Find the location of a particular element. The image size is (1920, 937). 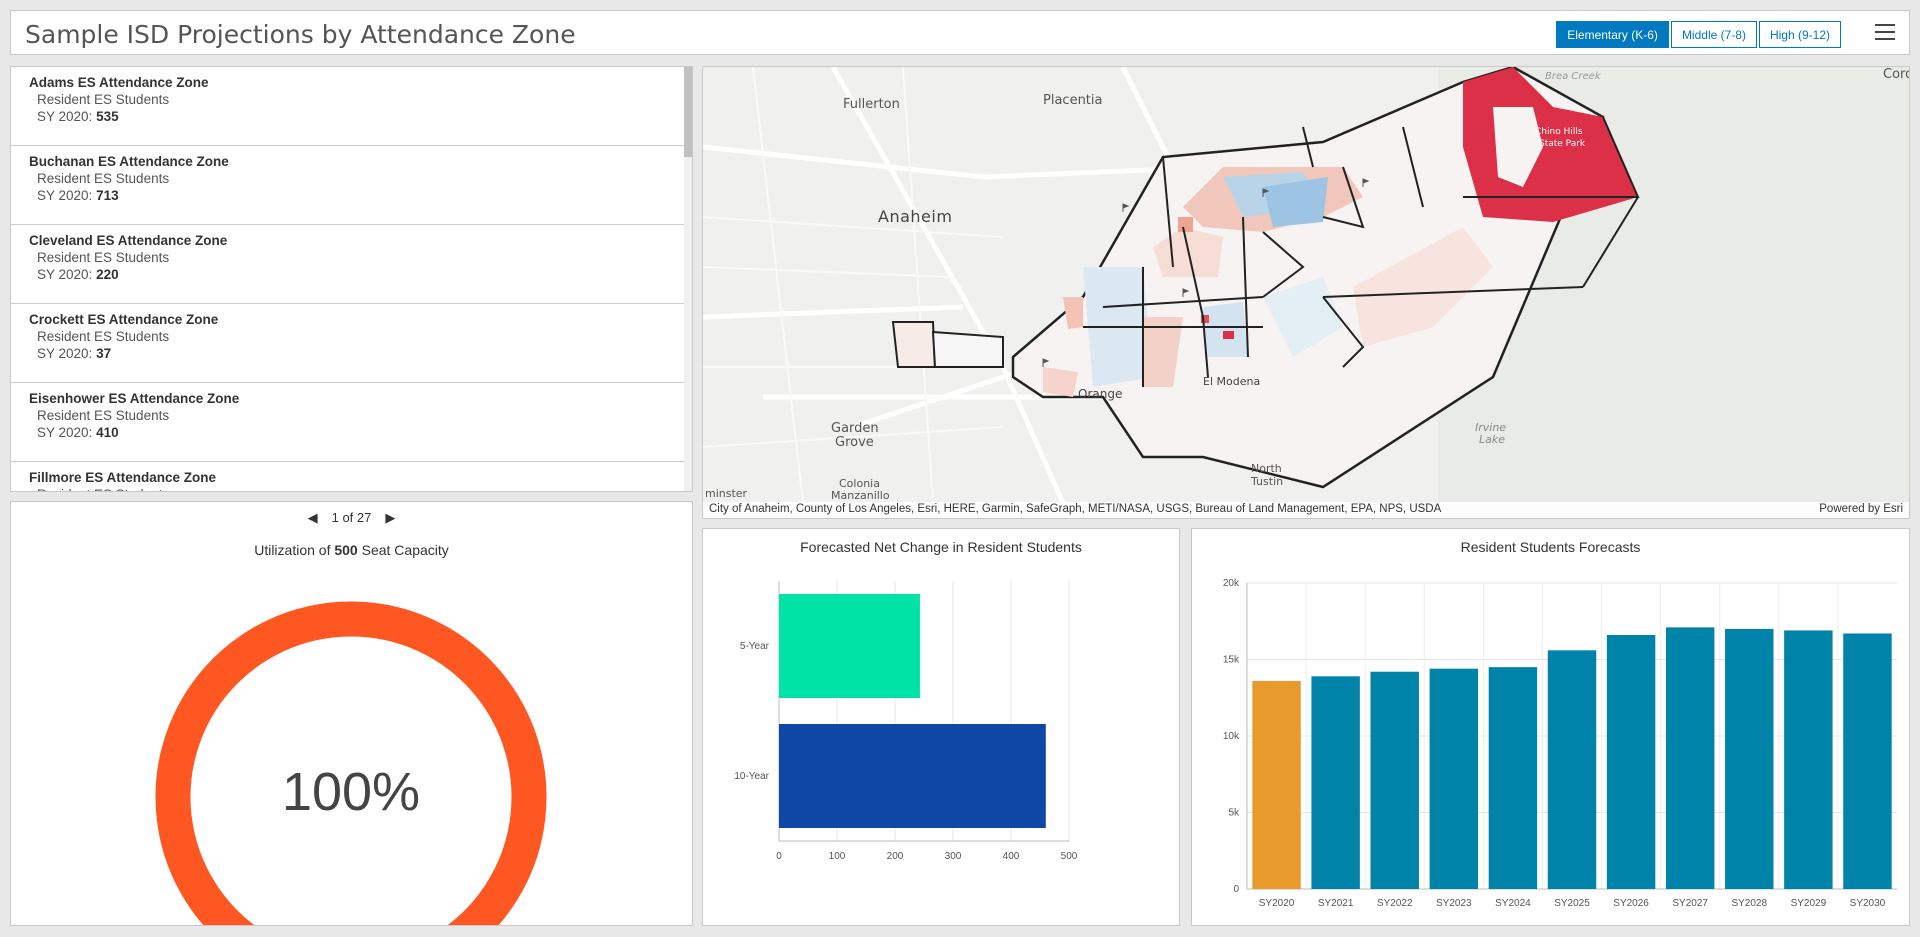

zone-name: Buchanan ES Attendance Zone is located at coordinates (129, 161).